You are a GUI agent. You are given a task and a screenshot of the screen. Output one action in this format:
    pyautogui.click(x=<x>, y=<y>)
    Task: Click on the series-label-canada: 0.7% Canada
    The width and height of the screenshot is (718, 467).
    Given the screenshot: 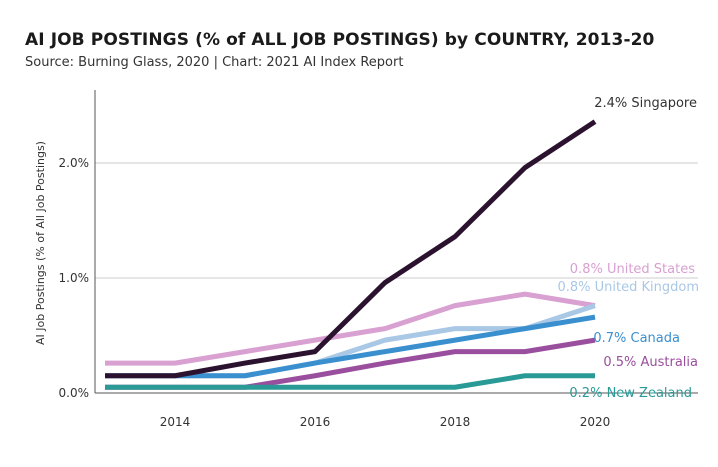 What is the action you would take?
    pyautogui.click(x=636, y=338)
    